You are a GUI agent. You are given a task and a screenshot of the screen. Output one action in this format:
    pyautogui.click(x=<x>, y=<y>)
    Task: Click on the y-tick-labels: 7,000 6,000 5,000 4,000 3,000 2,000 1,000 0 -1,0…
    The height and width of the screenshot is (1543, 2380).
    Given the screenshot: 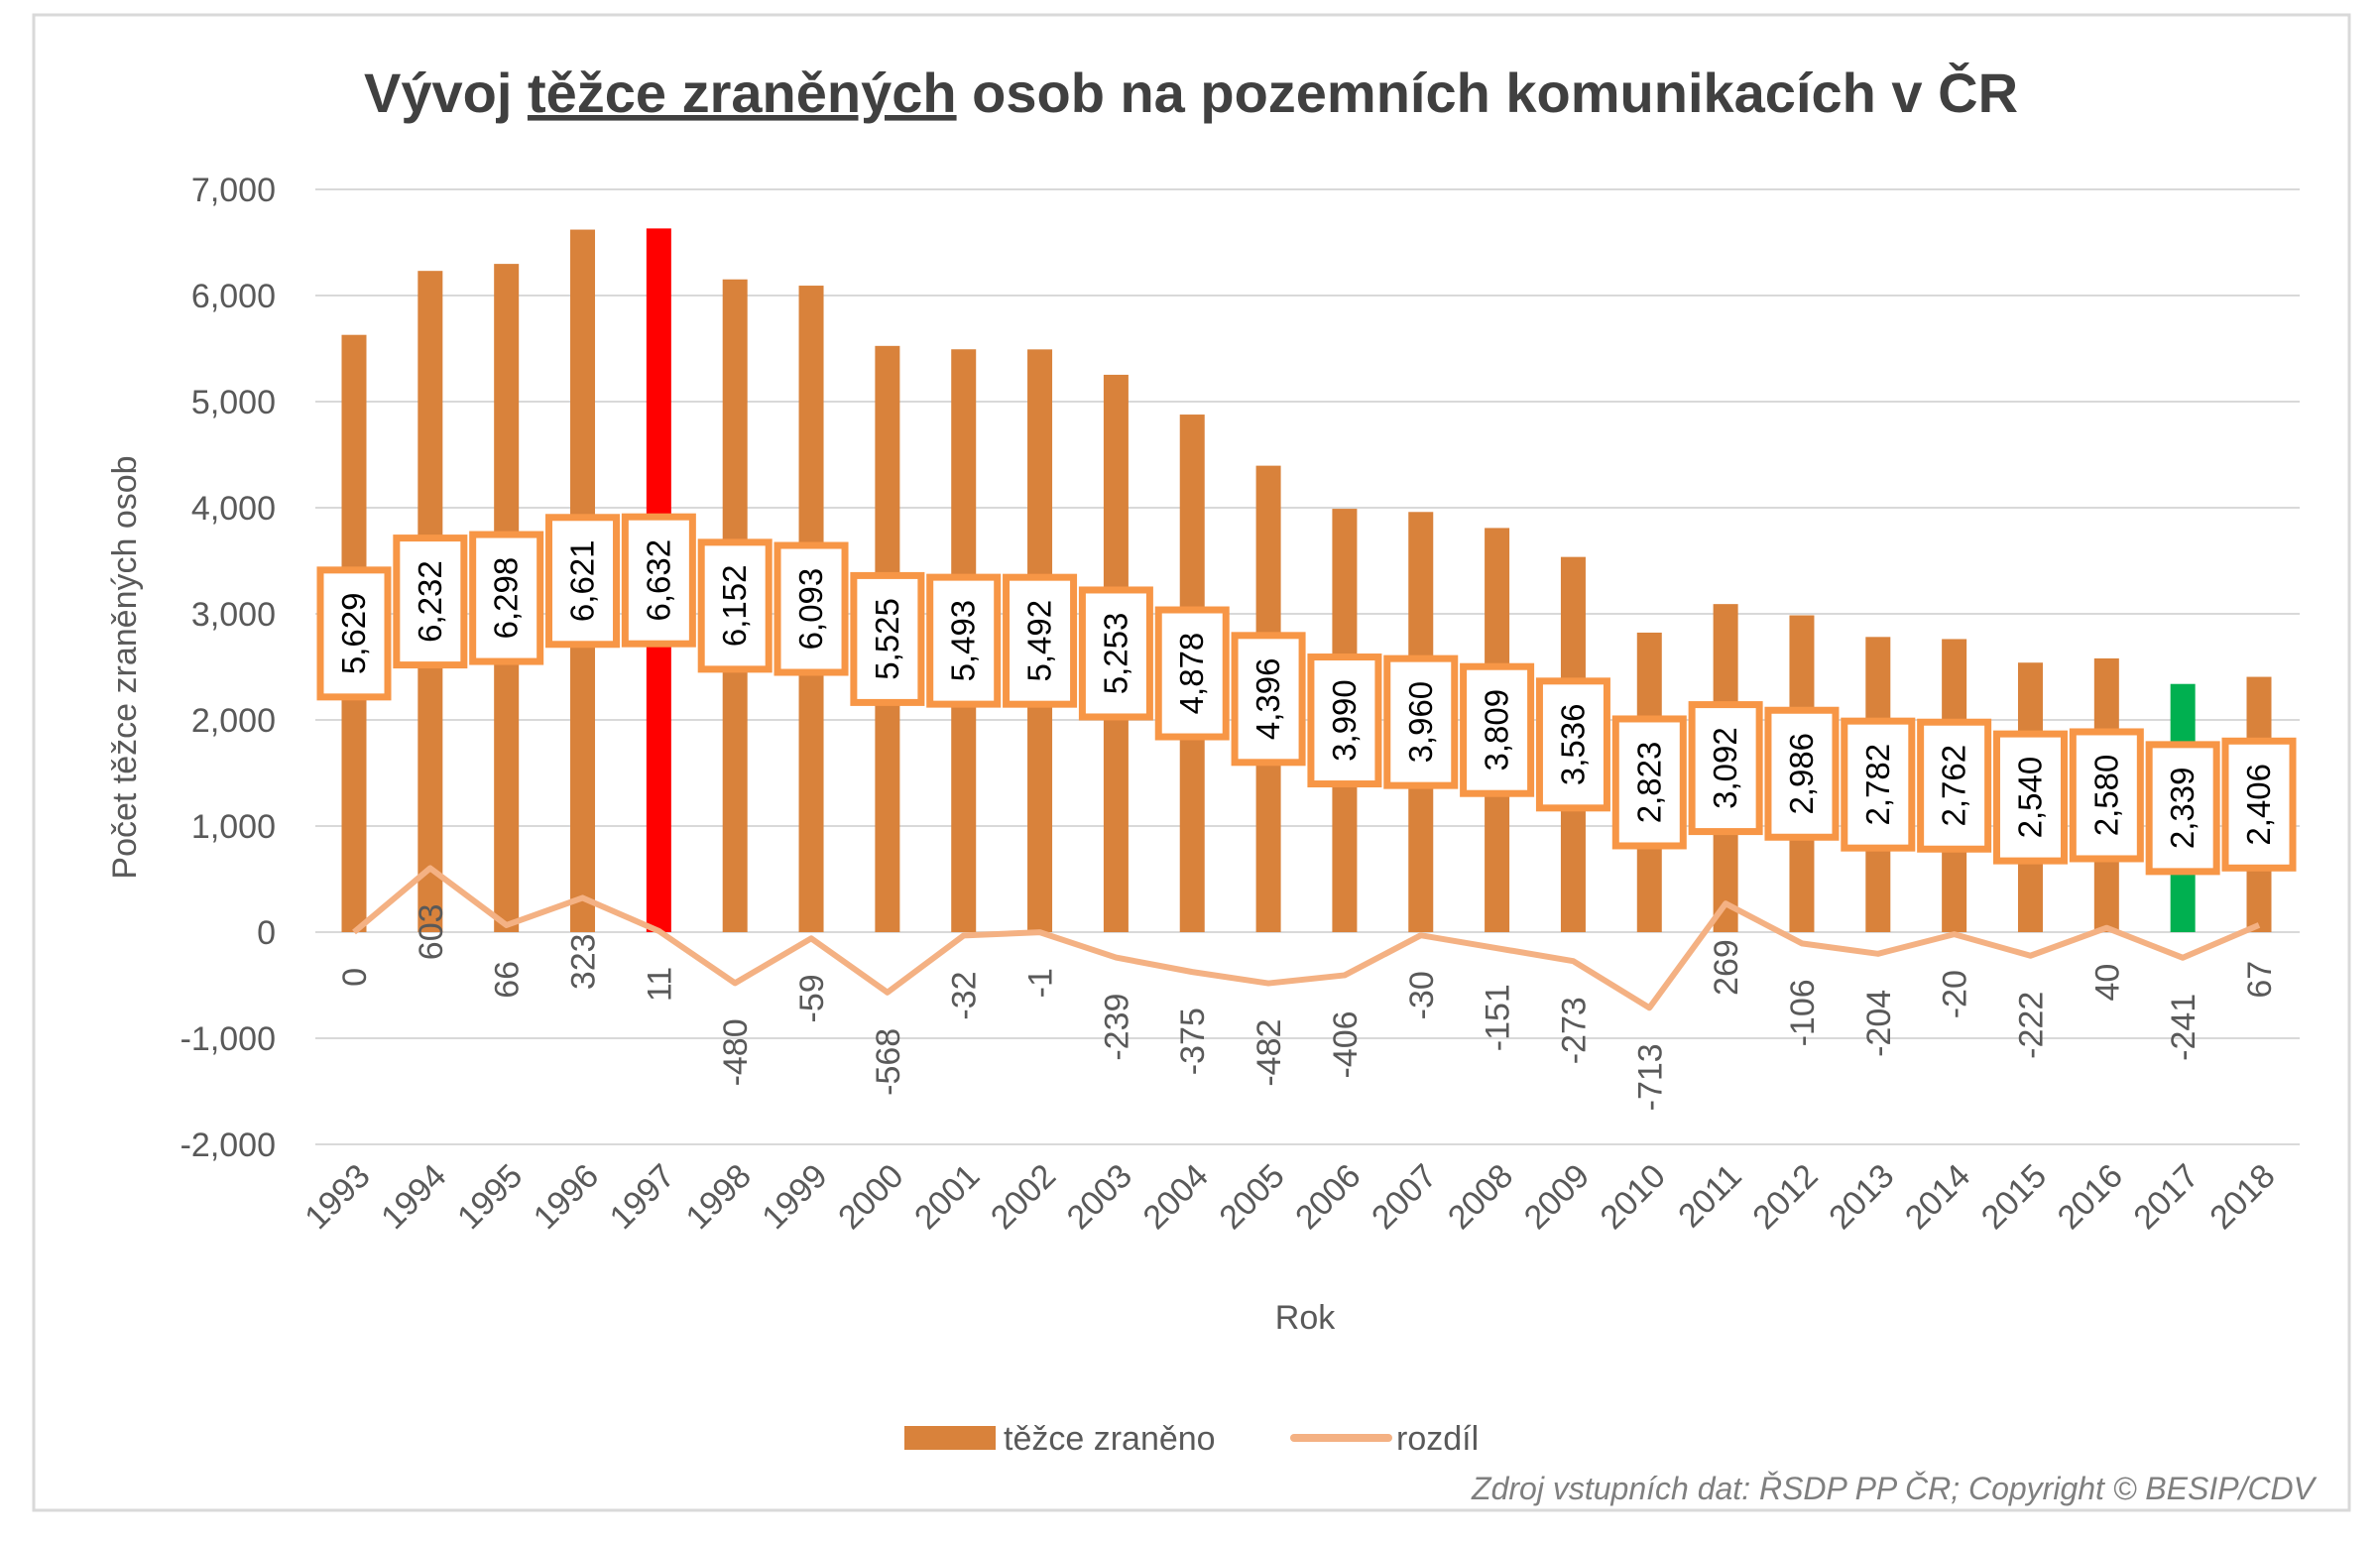 What is the action you would take?
    pyautogui.click(x=228, y=668)
    